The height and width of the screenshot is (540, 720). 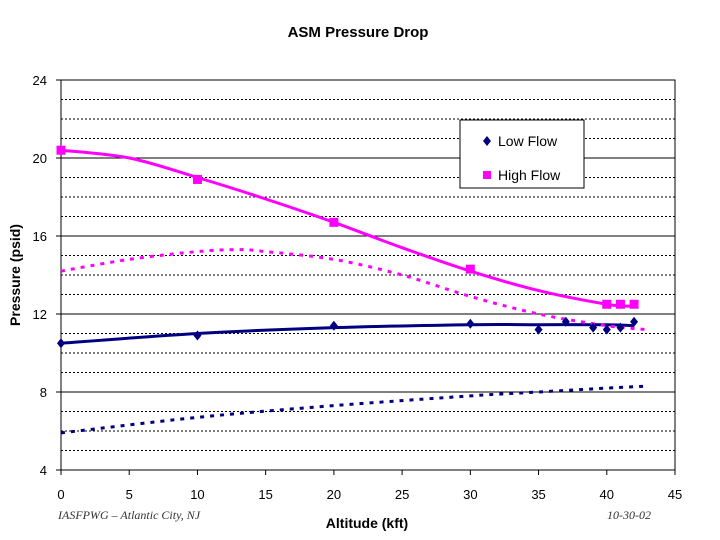 I want to click on y-tick-label: 12, so click(x=40, y=314).